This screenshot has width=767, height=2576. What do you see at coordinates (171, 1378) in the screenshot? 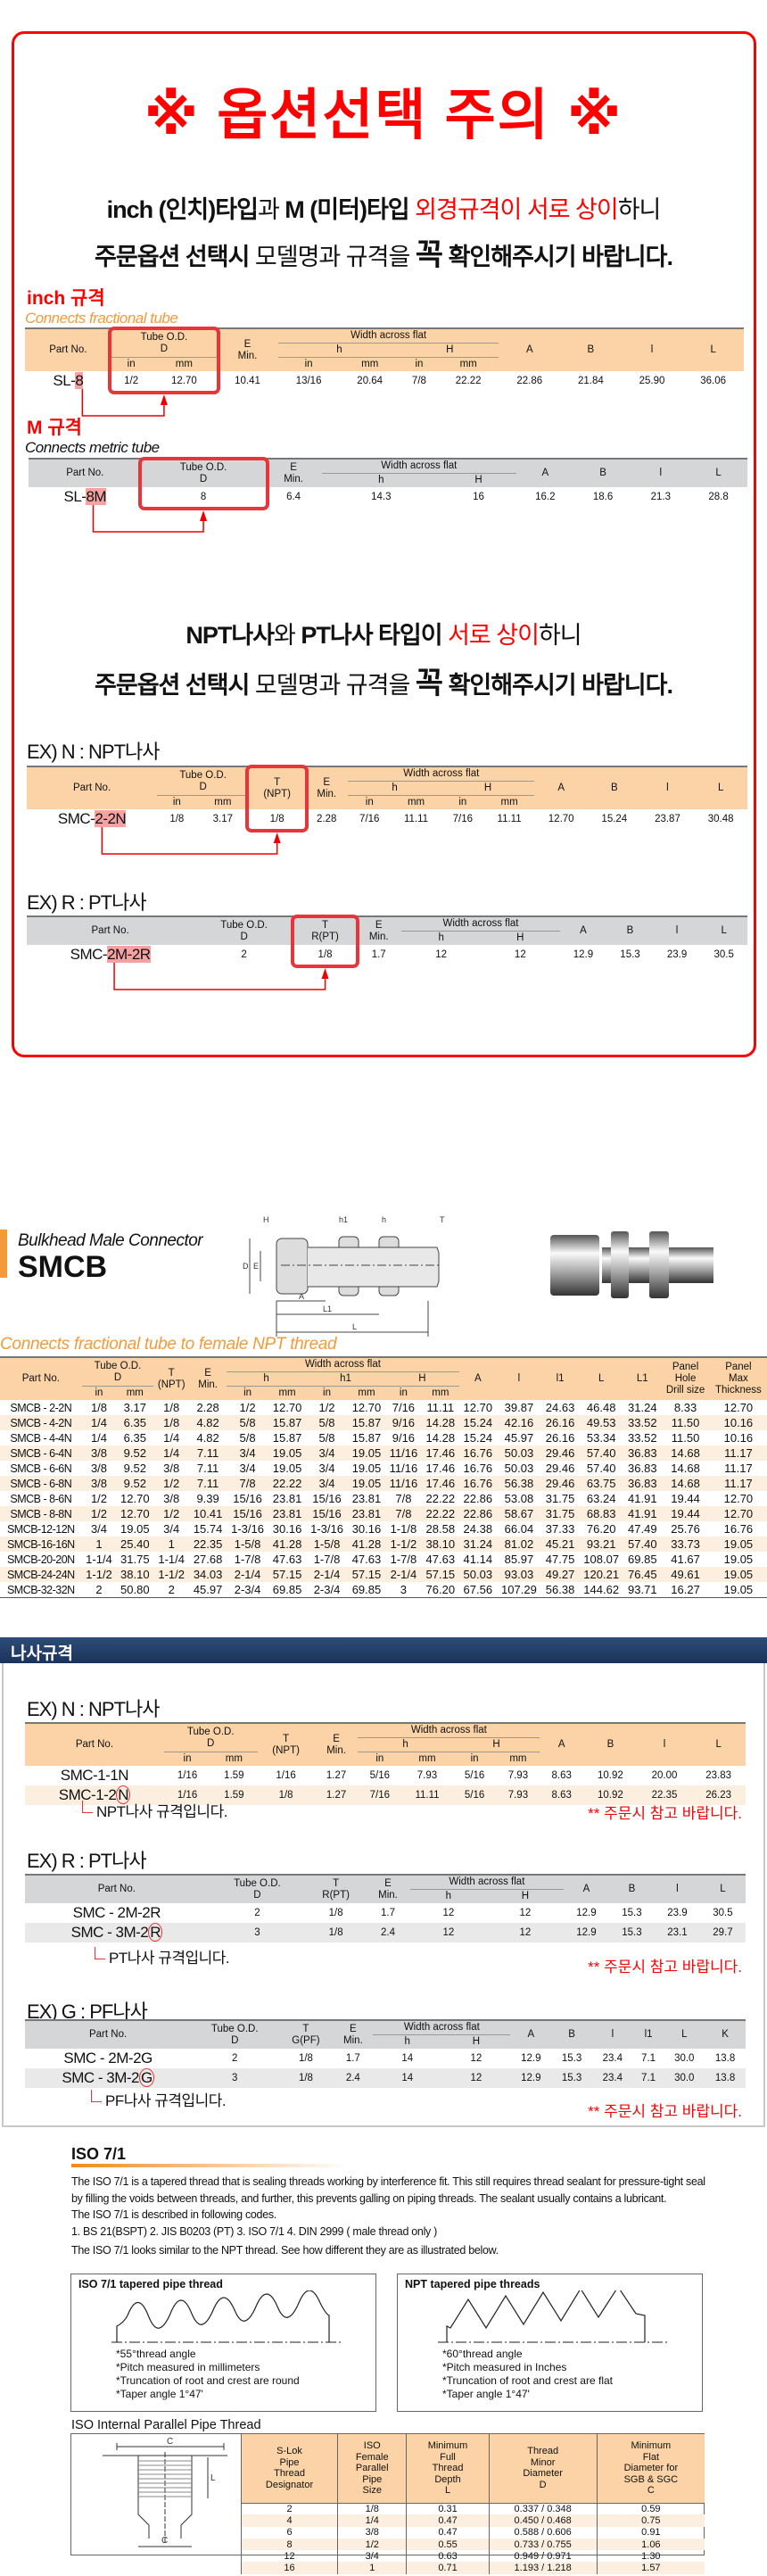
I see `column-header: T (NPT)` at bounding box center [171, 1378].